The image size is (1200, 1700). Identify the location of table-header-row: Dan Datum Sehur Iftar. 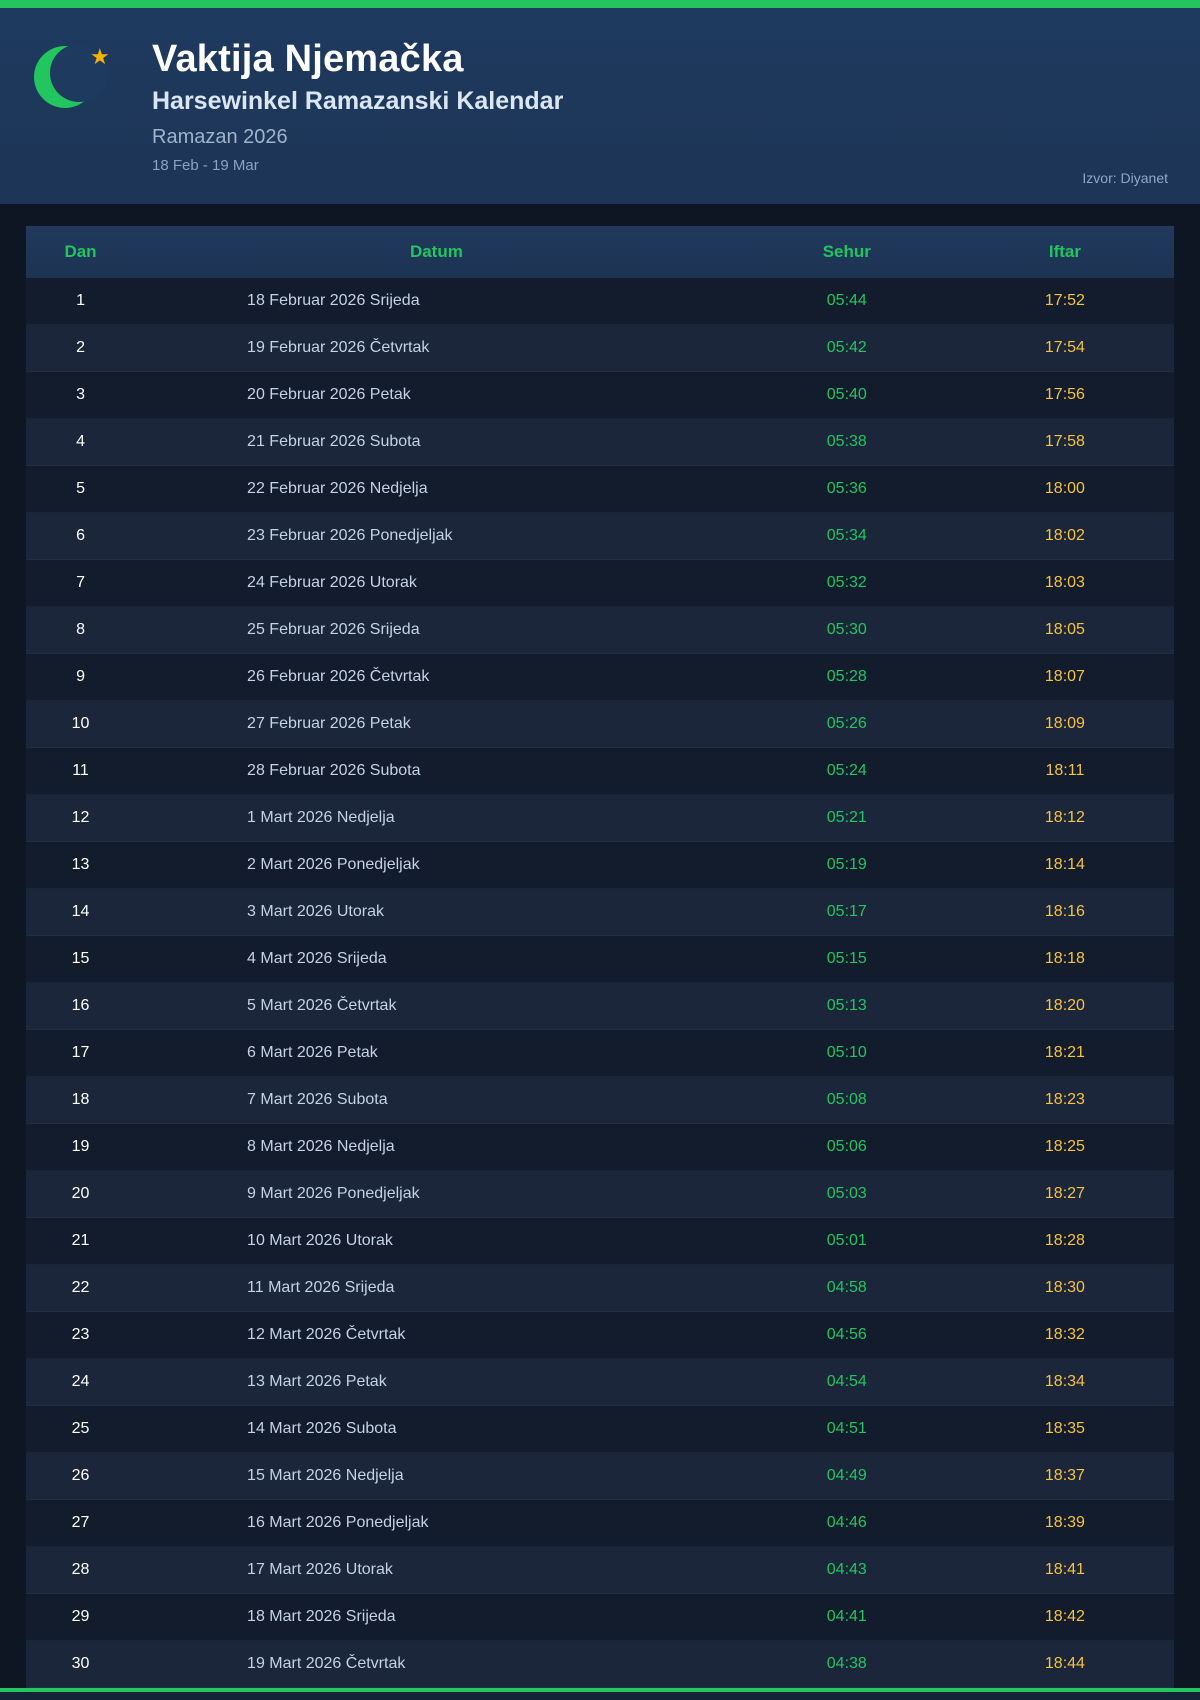
(600, 252).